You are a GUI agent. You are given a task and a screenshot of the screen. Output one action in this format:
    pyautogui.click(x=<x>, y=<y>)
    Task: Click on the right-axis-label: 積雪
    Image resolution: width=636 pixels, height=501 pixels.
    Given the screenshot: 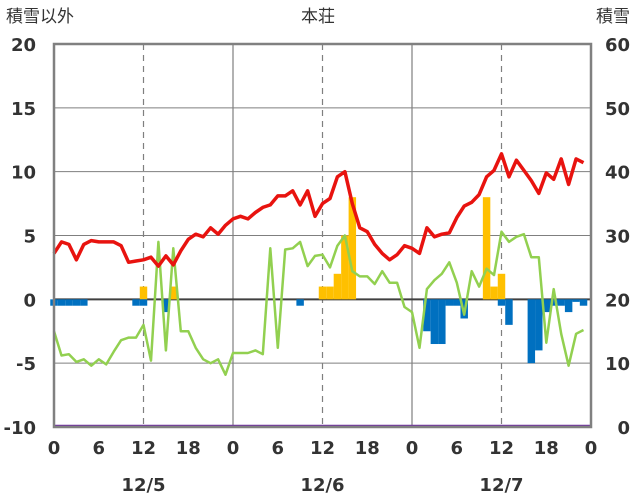 What is the action you would take?
    pyautogui.click(x=613, y=17)
    